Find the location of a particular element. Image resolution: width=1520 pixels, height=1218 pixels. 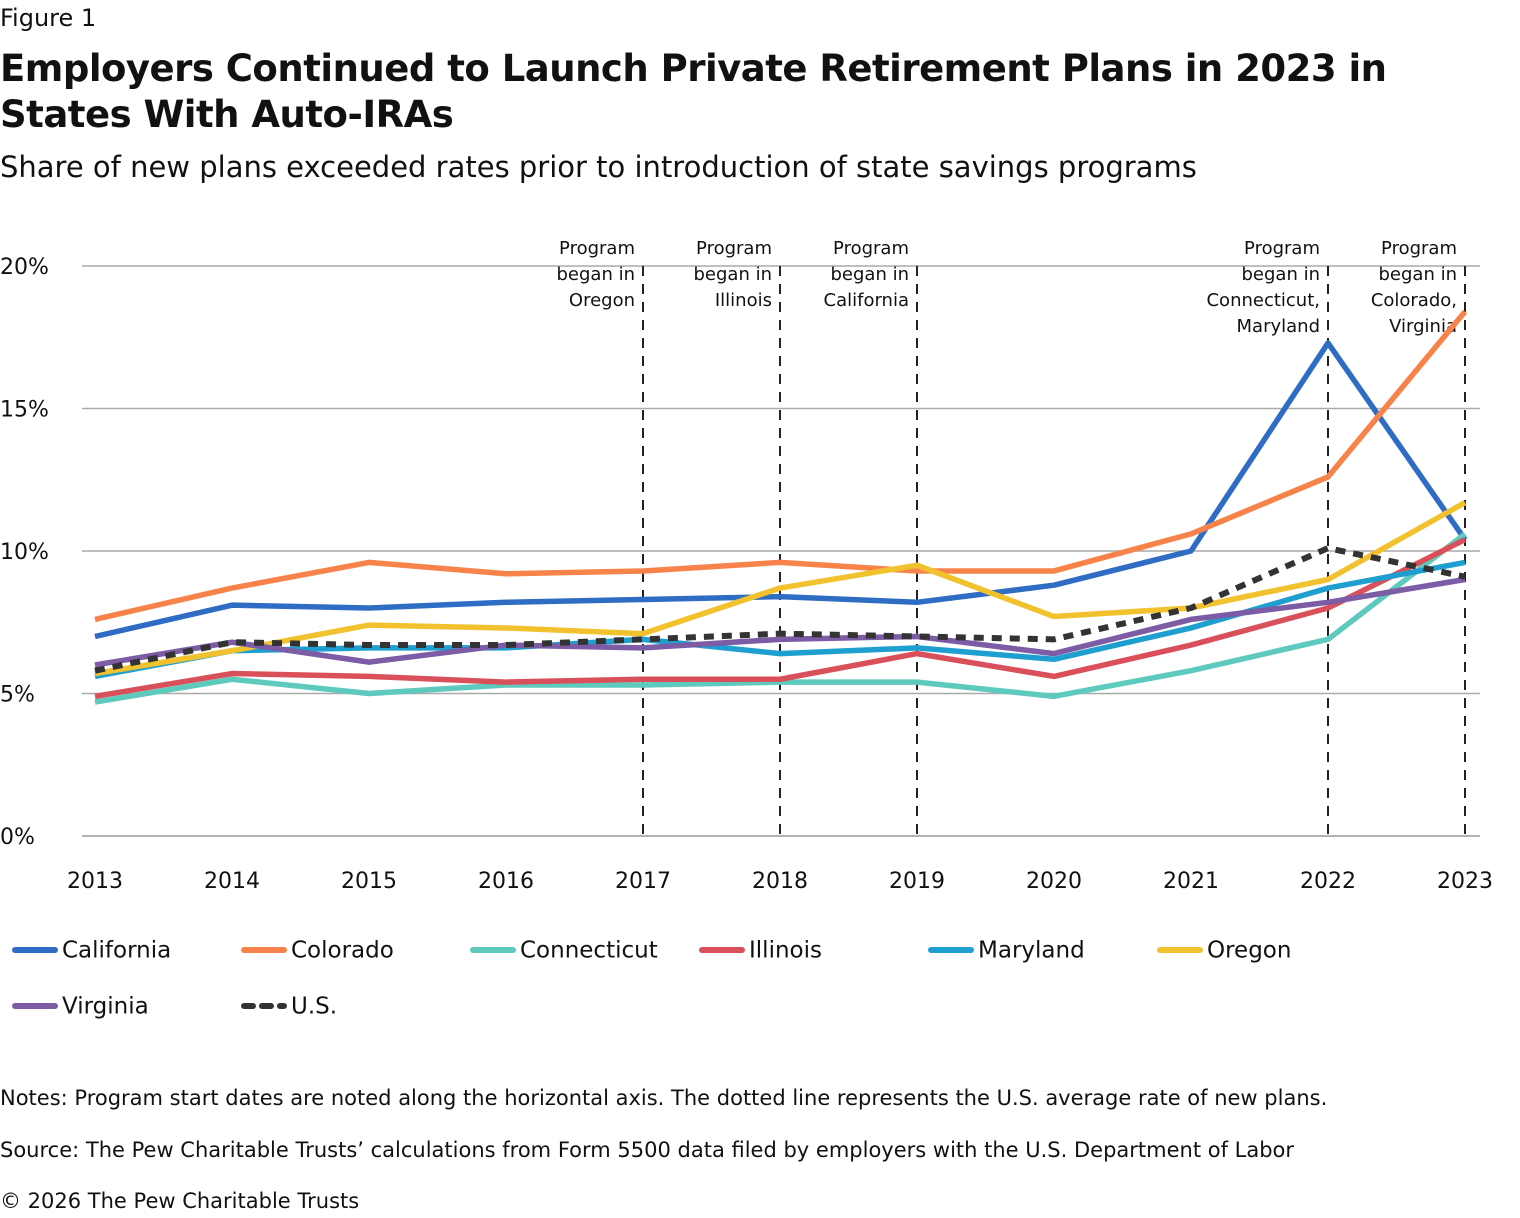

x-tick-label: 2015 is located at coordinates (369, 881).